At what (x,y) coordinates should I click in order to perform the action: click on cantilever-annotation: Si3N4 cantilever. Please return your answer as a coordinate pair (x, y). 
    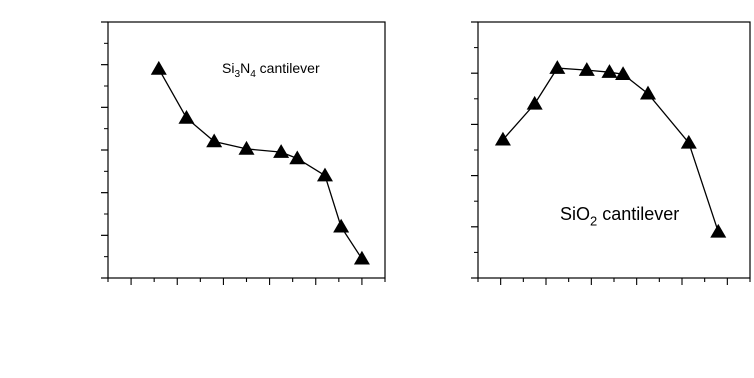
    Looking at the image, I should click on (271, 70).